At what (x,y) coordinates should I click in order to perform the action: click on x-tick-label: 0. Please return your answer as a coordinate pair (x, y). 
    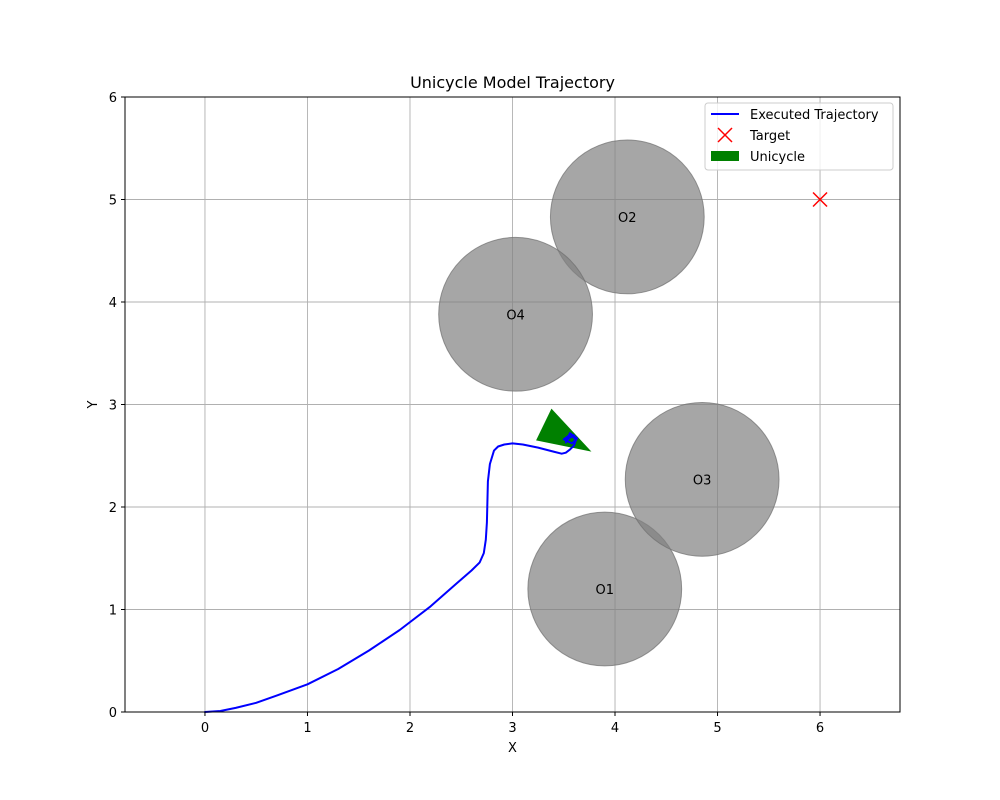
    Looking at the image, I should click on (205, 728).